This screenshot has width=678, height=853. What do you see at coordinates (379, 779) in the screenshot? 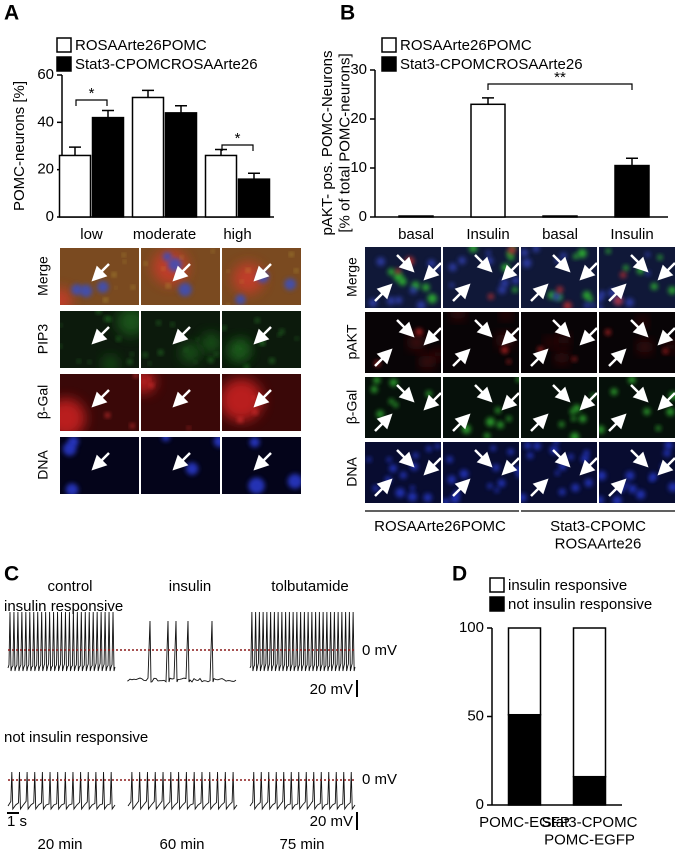
I see `zero-label: 0 mV` at bounding box center [379, 779].